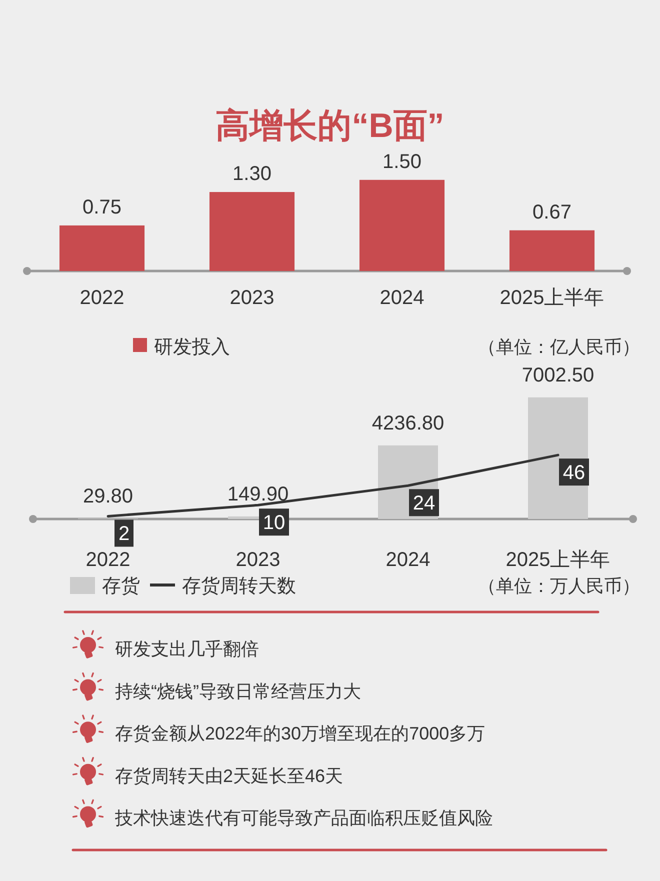 This screenshot has height=881, width=660. What do you see at coordinates (408, 423) in the screenshot?
I see `data-label: 4236.80` at bounding box center [408, 423].